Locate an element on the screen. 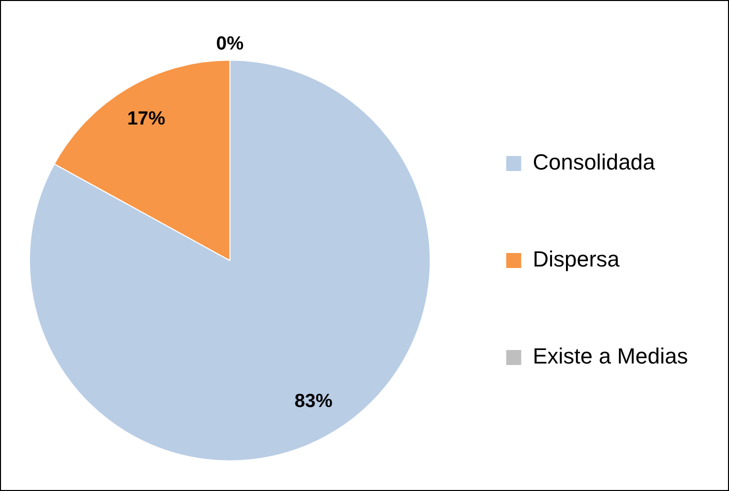 Image resolution: width=729 pixels, height=491 pixels. legend-label: Consolidada is located at coordinates (594, 162).